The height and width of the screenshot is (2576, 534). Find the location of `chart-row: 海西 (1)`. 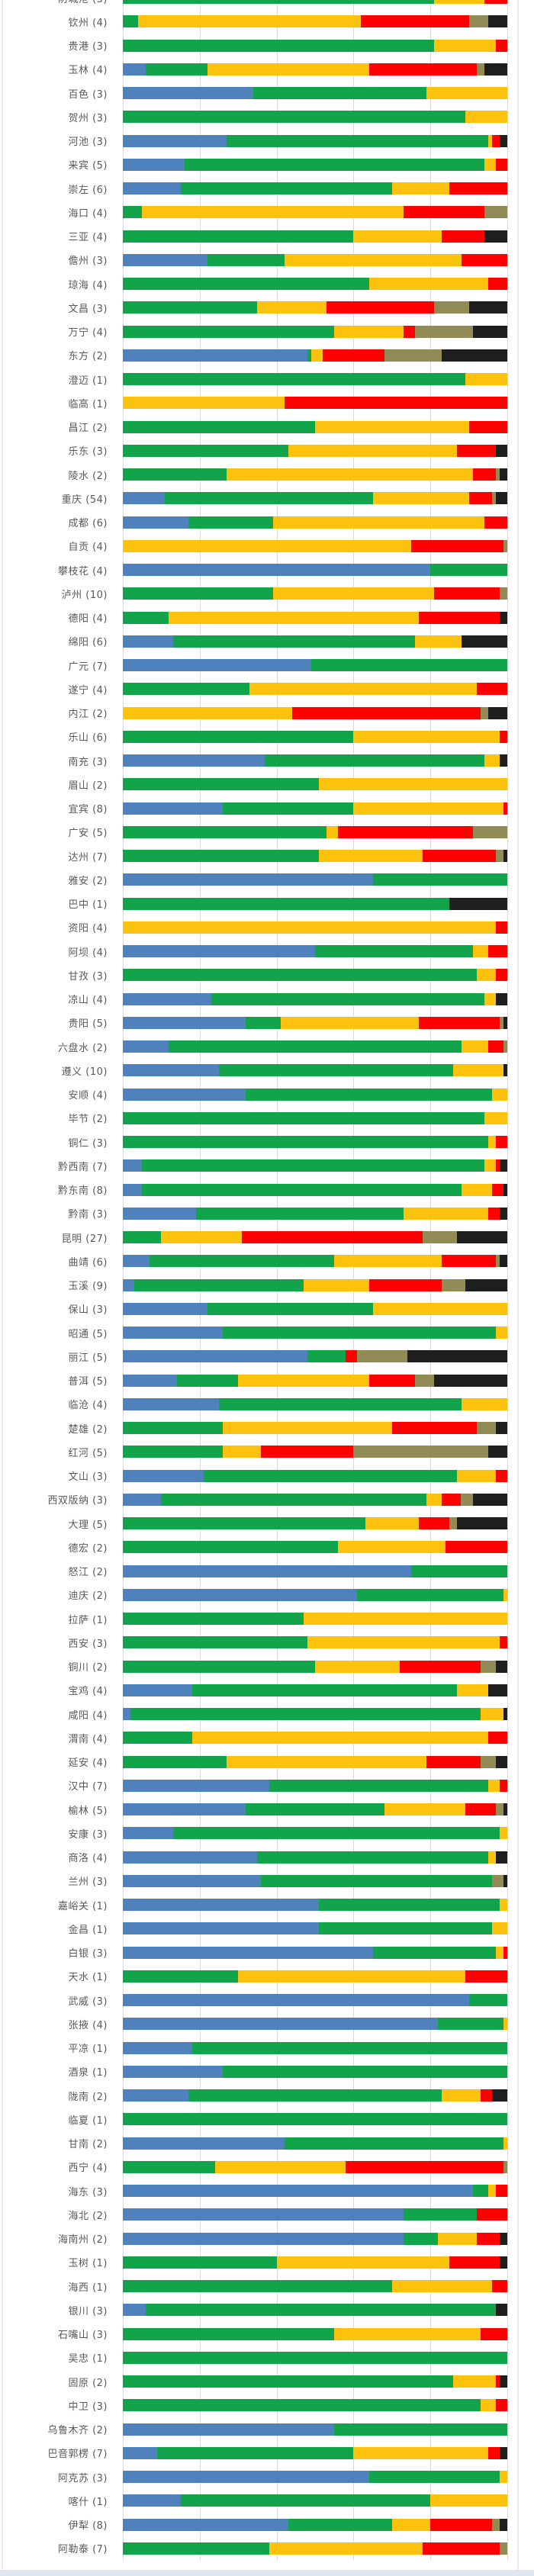

chart-row: 海西 (1) is located at coordinates (267, 2286).